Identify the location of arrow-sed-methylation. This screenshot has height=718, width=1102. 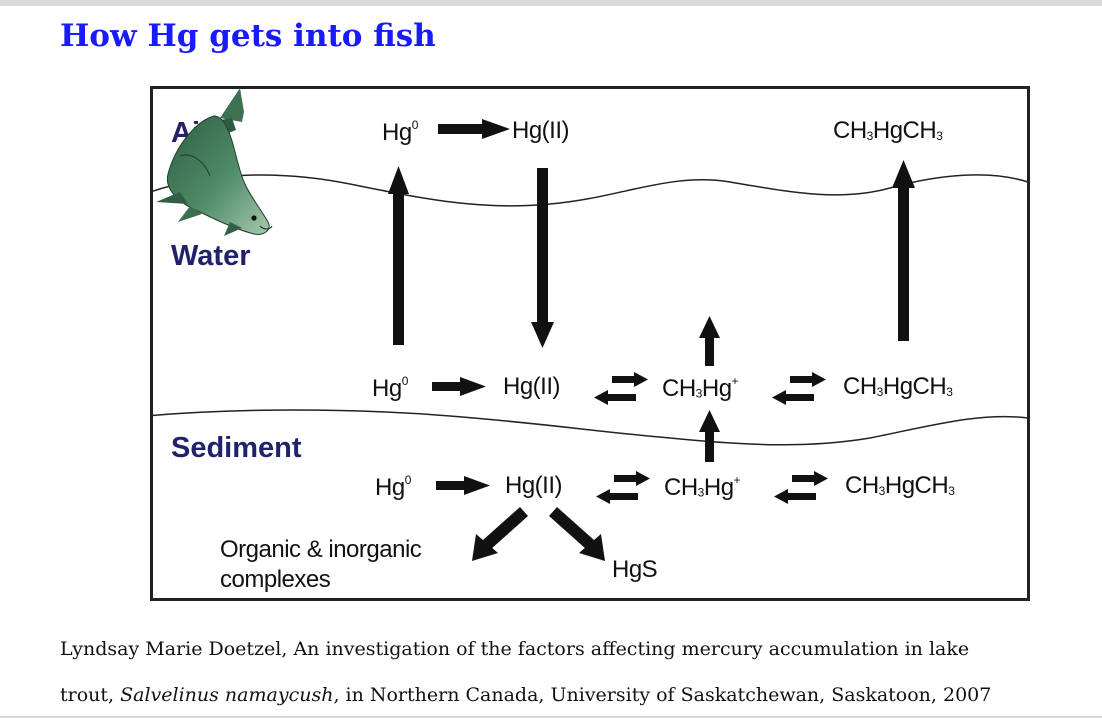
(626, 478).